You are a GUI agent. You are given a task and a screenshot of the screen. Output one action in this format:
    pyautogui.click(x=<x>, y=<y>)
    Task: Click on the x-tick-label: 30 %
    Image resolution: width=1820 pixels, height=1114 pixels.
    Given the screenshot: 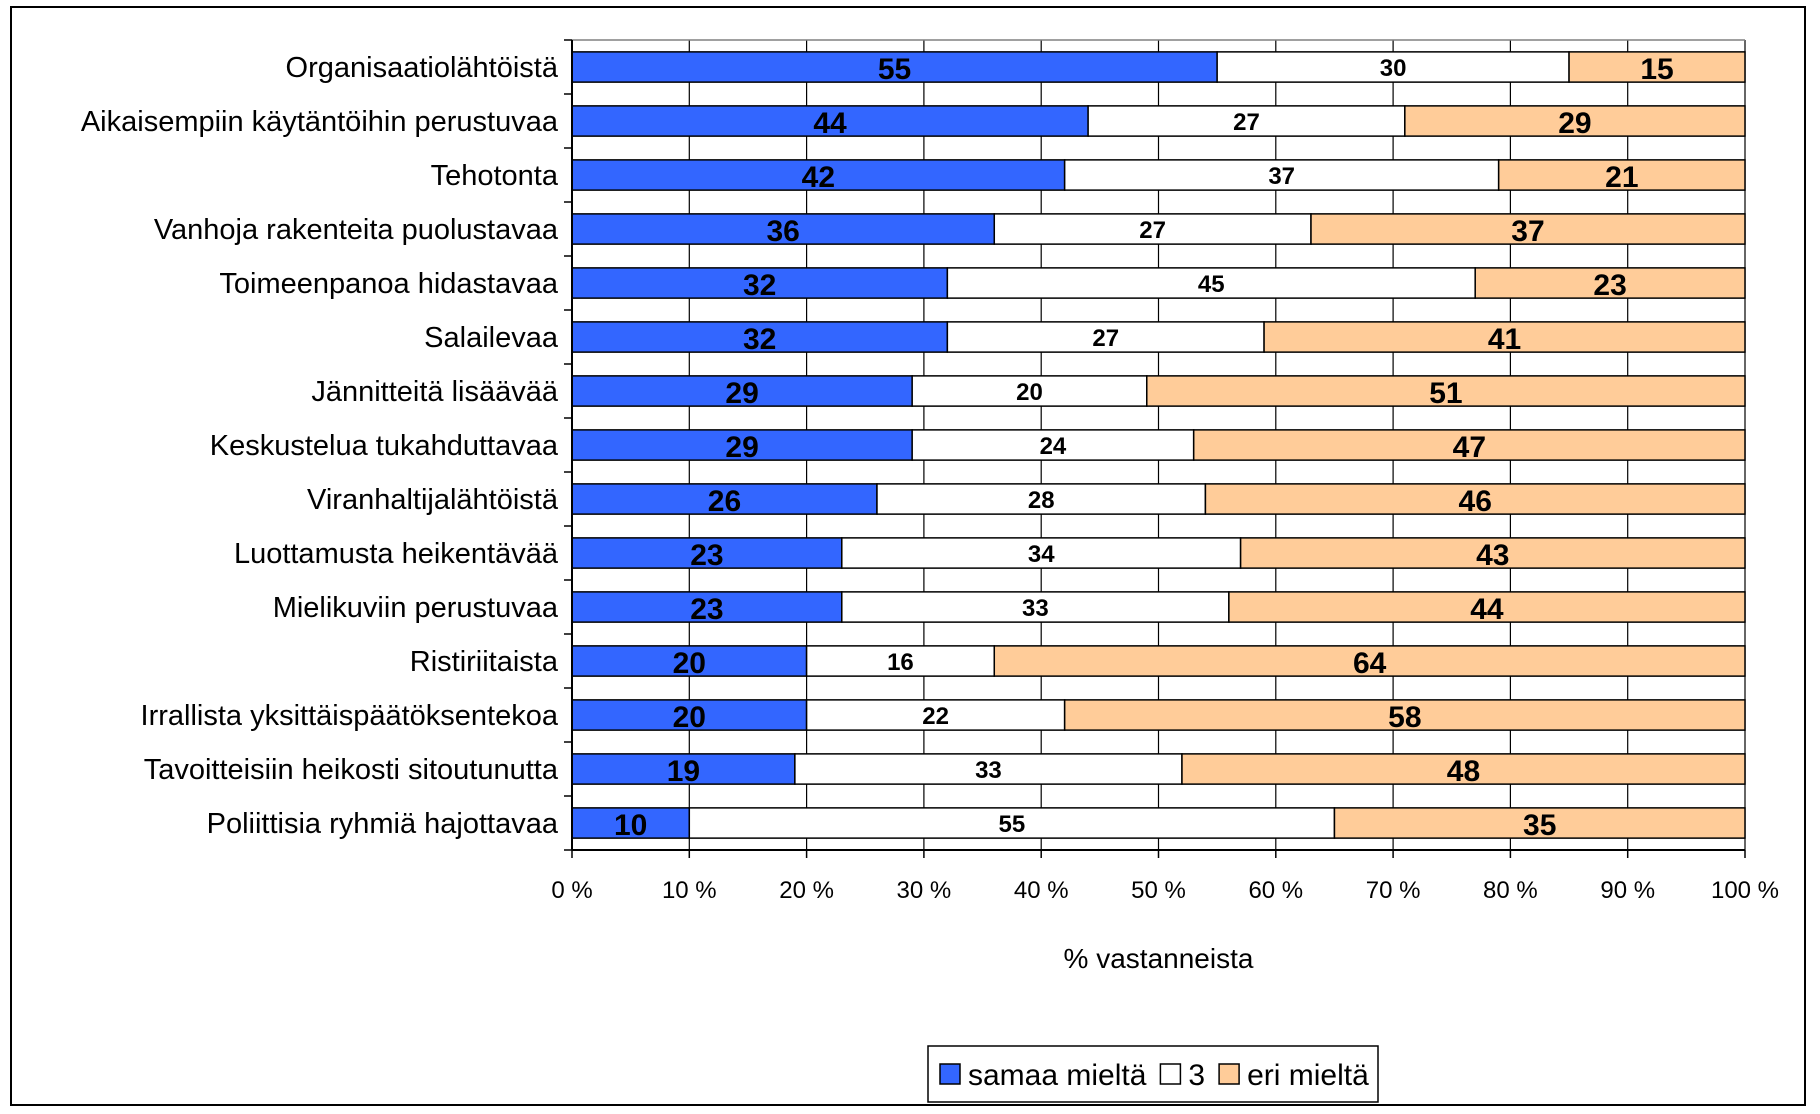 What is the action you would take?
    pyautogui.click(x=924, y=890)
    